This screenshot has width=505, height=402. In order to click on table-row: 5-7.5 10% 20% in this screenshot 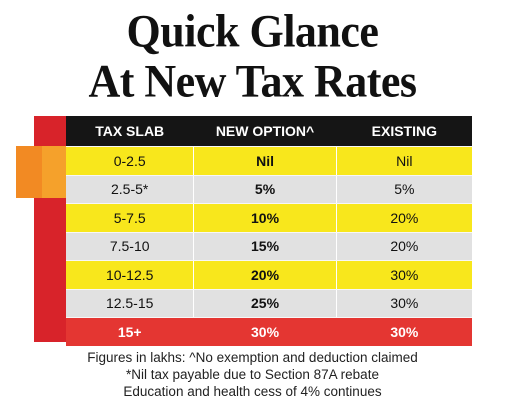, I will do `click(269, 217)`.